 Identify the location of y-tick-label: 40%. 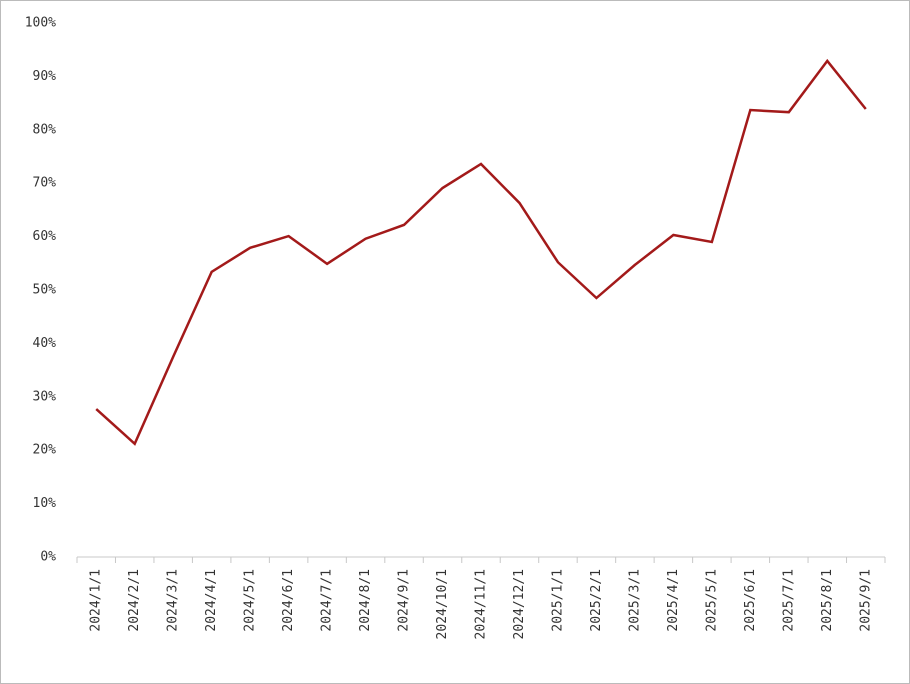
(45, 343).